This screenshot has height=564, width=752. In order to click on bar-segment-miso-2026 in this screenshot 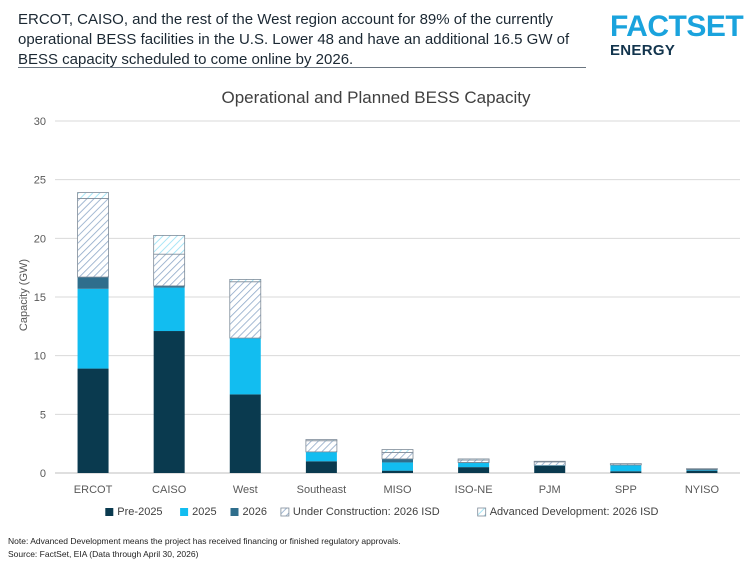, I will do `click(397, 460)`.